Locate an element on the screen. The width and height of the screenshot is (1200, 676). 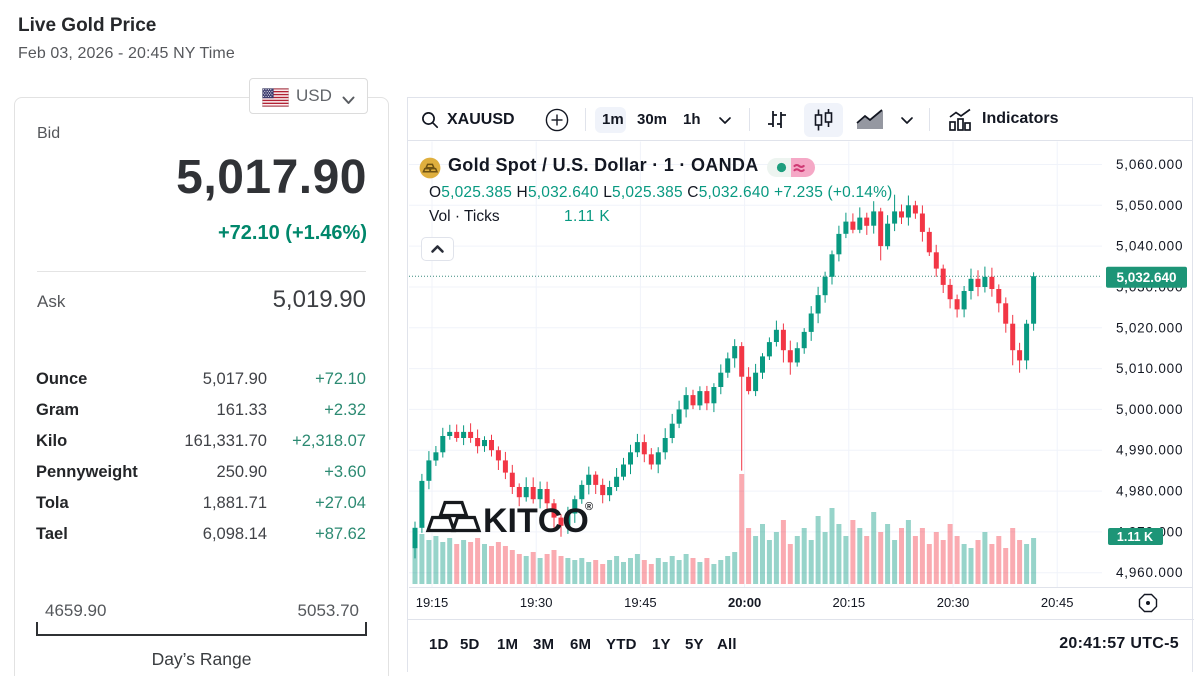
svg-text: 20:30 is located at coordinates (953, 602).